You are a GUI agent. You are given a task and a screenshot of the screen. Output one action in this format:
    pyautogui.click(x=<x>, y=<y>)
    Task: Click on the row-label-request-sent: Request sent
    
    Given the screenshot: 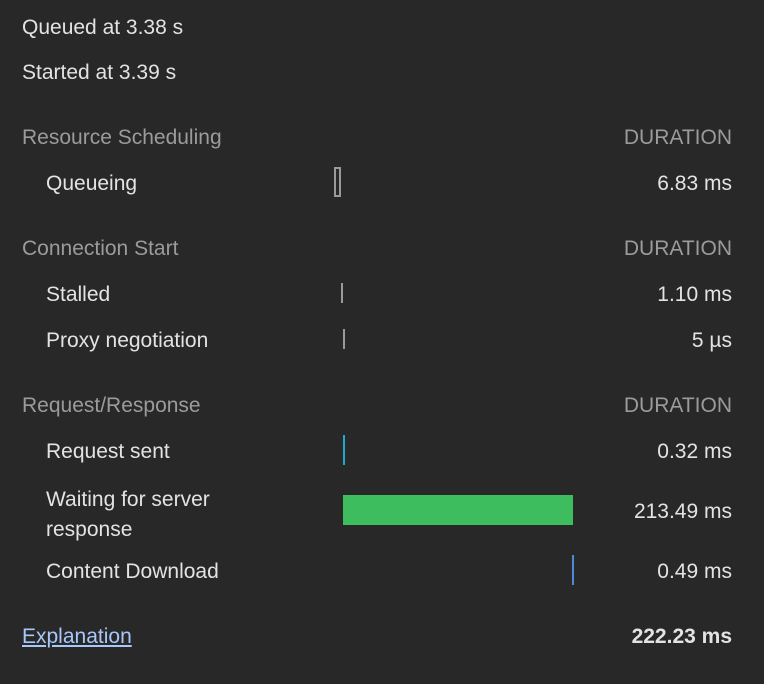 What is the action you would take?
    pyautogui.click(x=108, y=451)
    